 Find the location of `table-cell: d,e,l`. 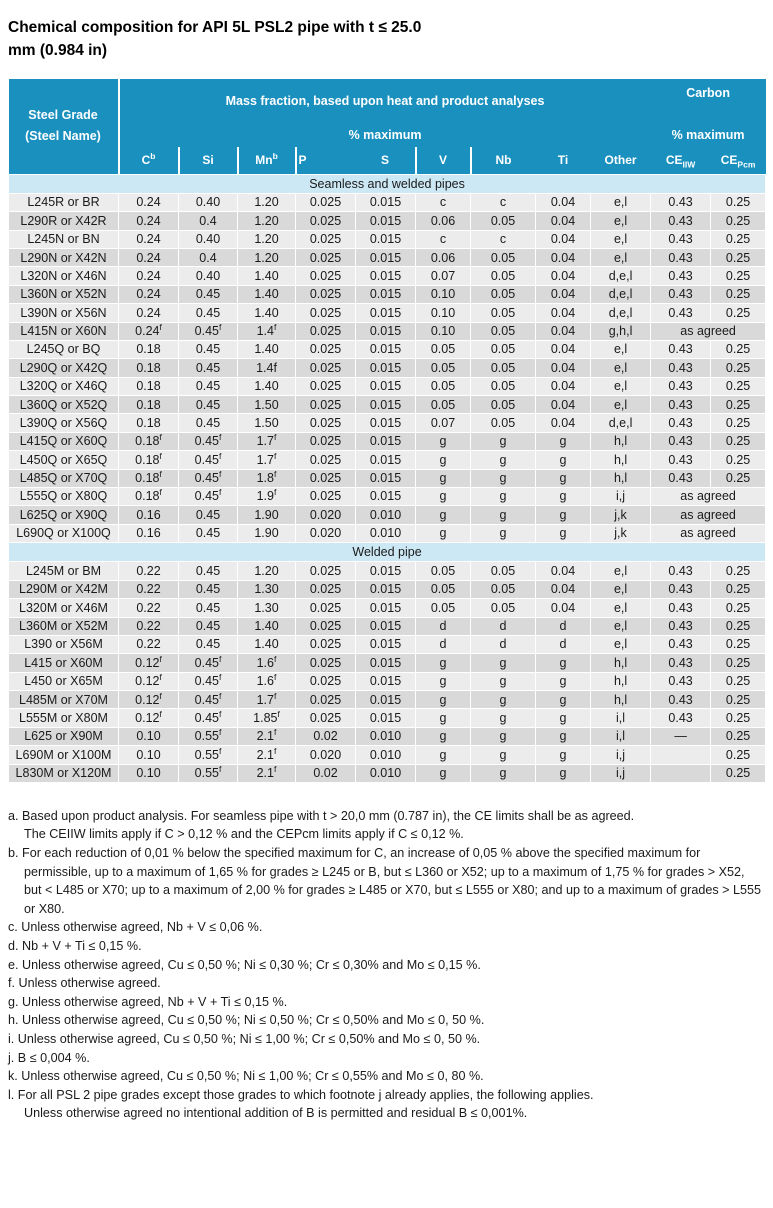

table-cell: d,e,l is located at coordinates (620, 423).